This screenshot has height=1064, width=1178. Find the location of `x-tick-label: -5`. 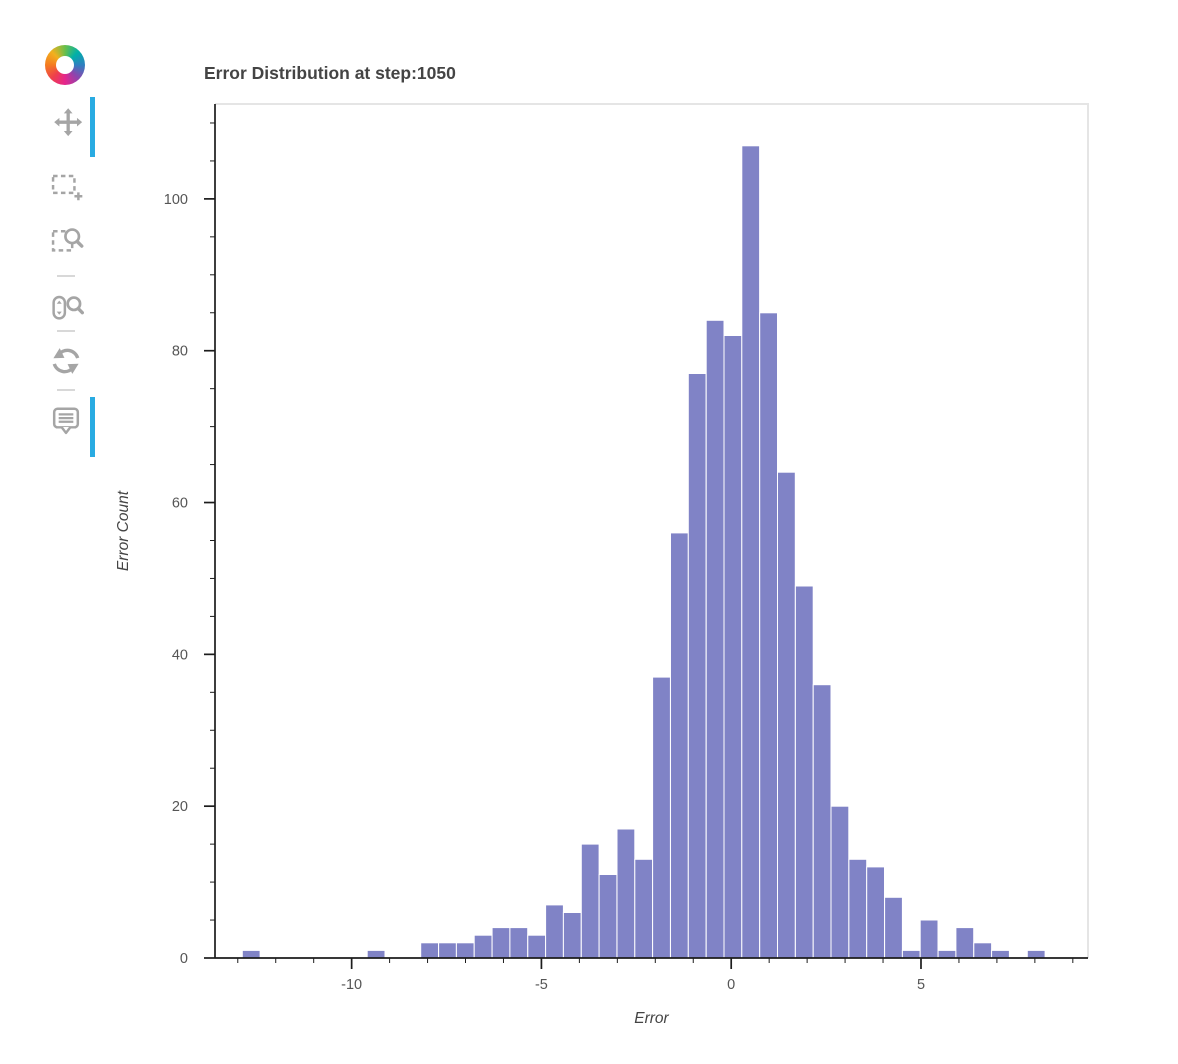

x-tick-label: -5 is located at coordinates (541, 985).